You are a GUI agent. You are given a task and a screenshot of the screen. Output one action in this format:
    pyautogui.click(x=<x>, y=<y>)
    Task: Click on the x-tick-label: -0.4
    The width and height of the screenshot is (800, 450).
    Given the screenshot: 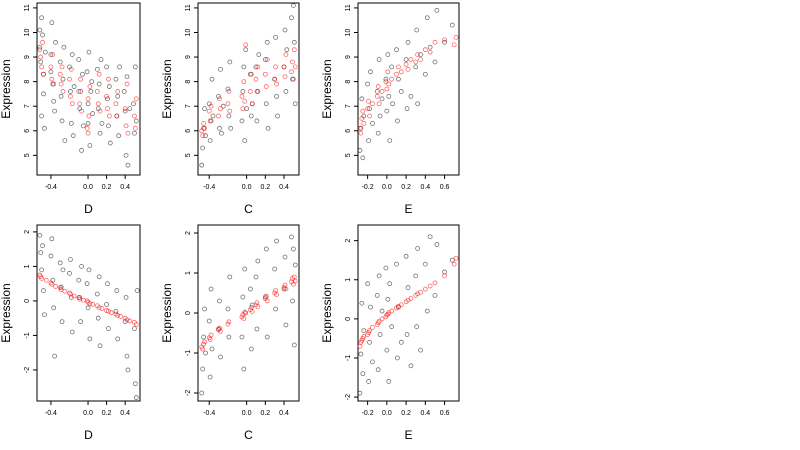 What is the action you would take?
    pyautogui.click(x=209, y=187)
    